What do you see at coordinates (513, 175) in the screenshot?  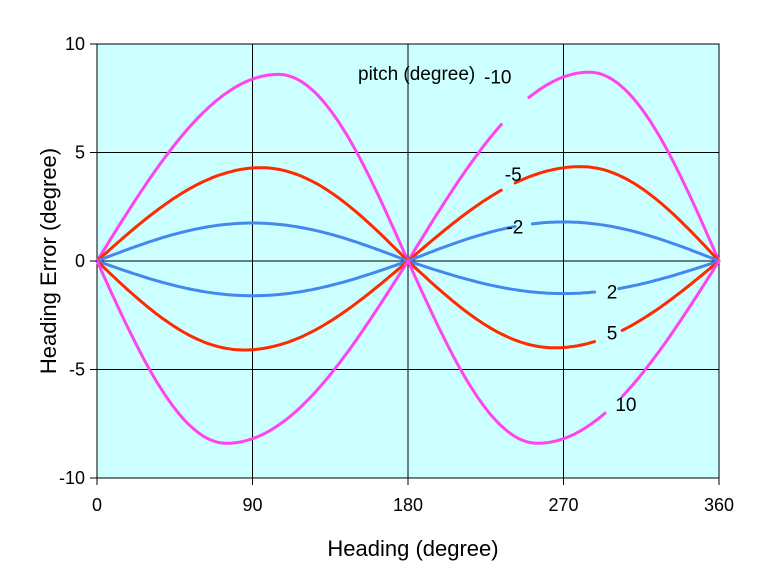 I see `series-label: -5` at bounding box center [513, 175].